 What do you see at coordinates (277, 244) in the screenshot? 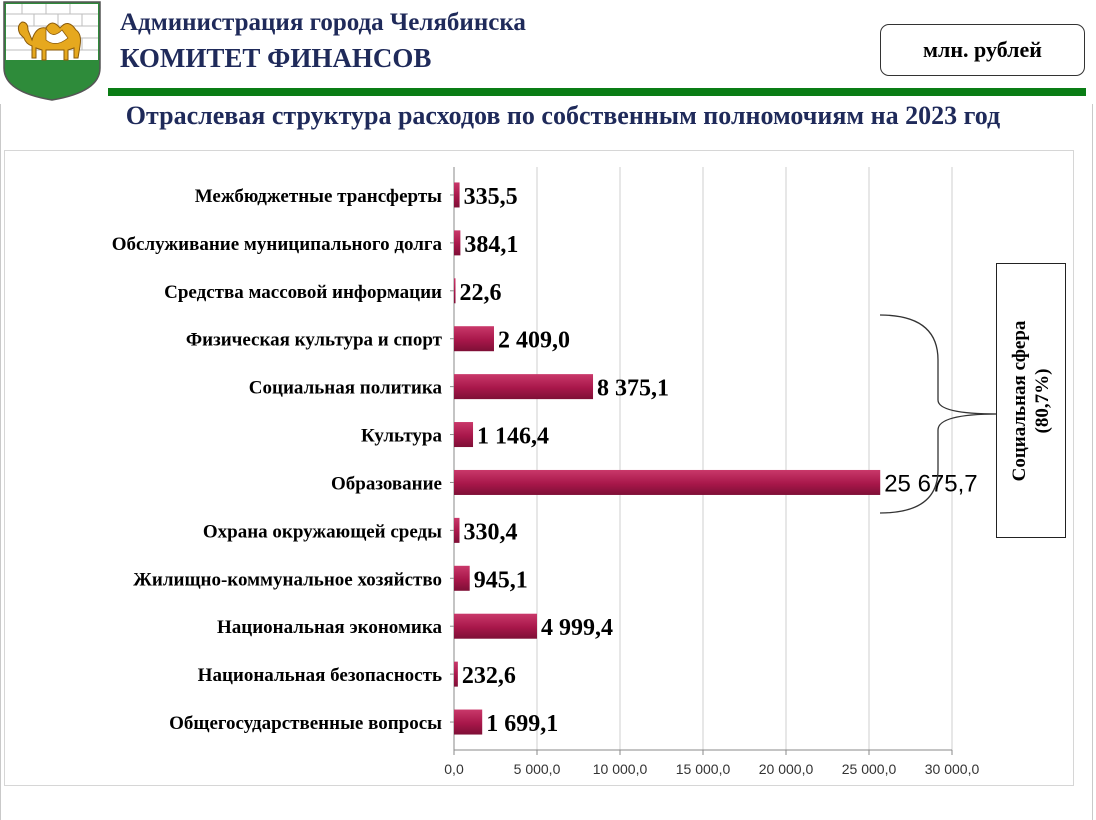
I see `category-label: Обслуживание муниципального долга` at bounding box center [277, 244].